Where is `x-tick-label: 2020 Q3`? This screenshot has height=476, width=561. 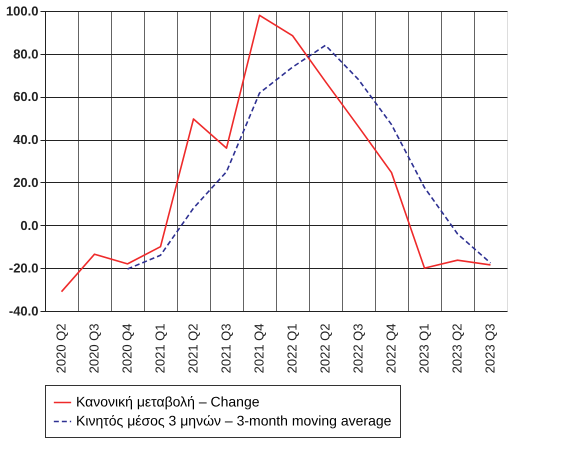 x-tick-label: 2020 Q3 is located at coordinates (94, 349).